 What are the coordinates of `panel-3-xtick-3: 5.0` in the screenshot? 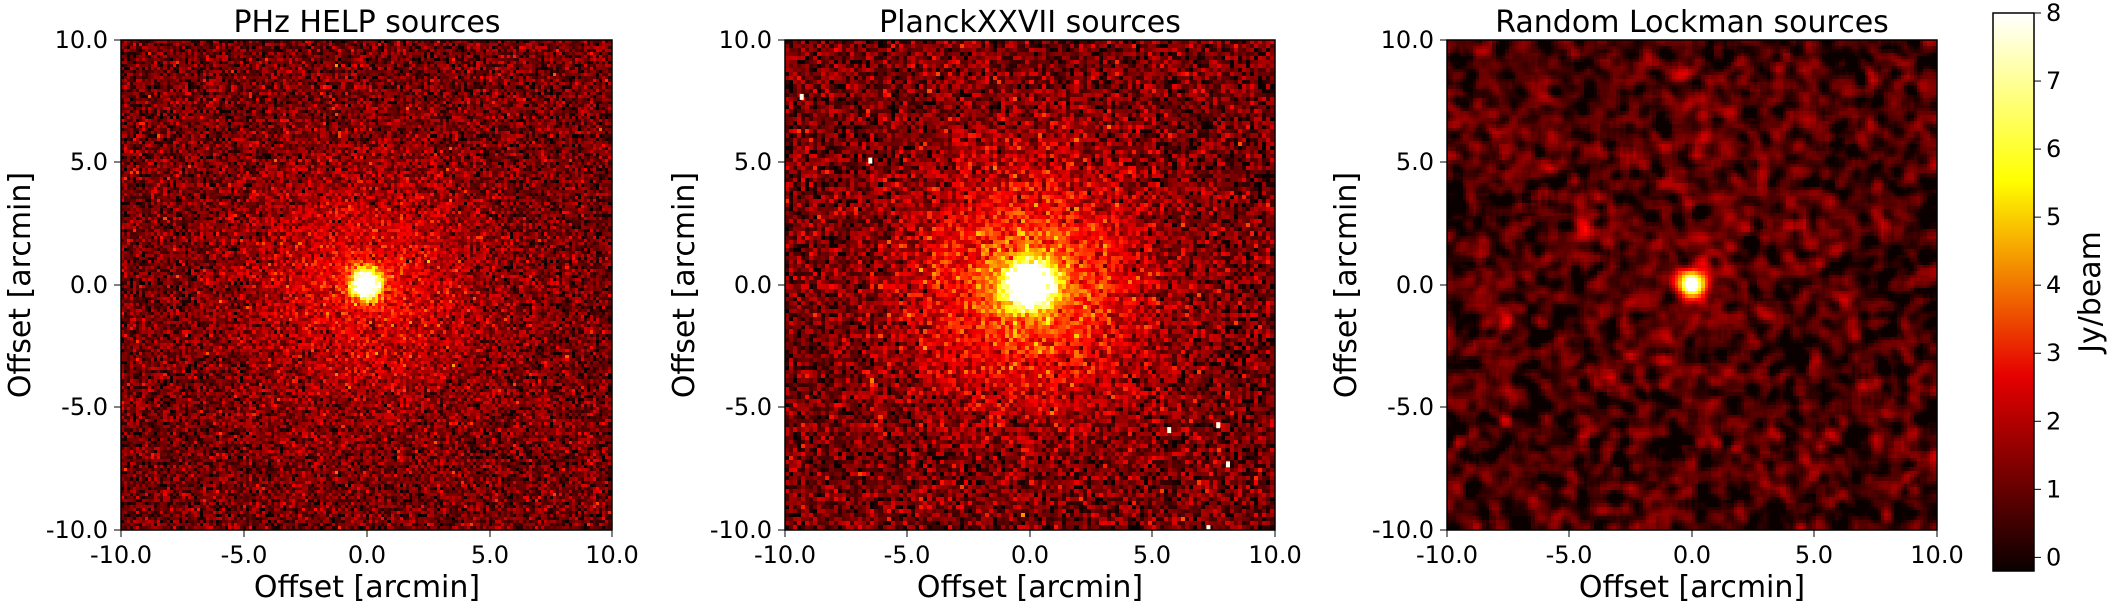 It's located at (1814, 555).